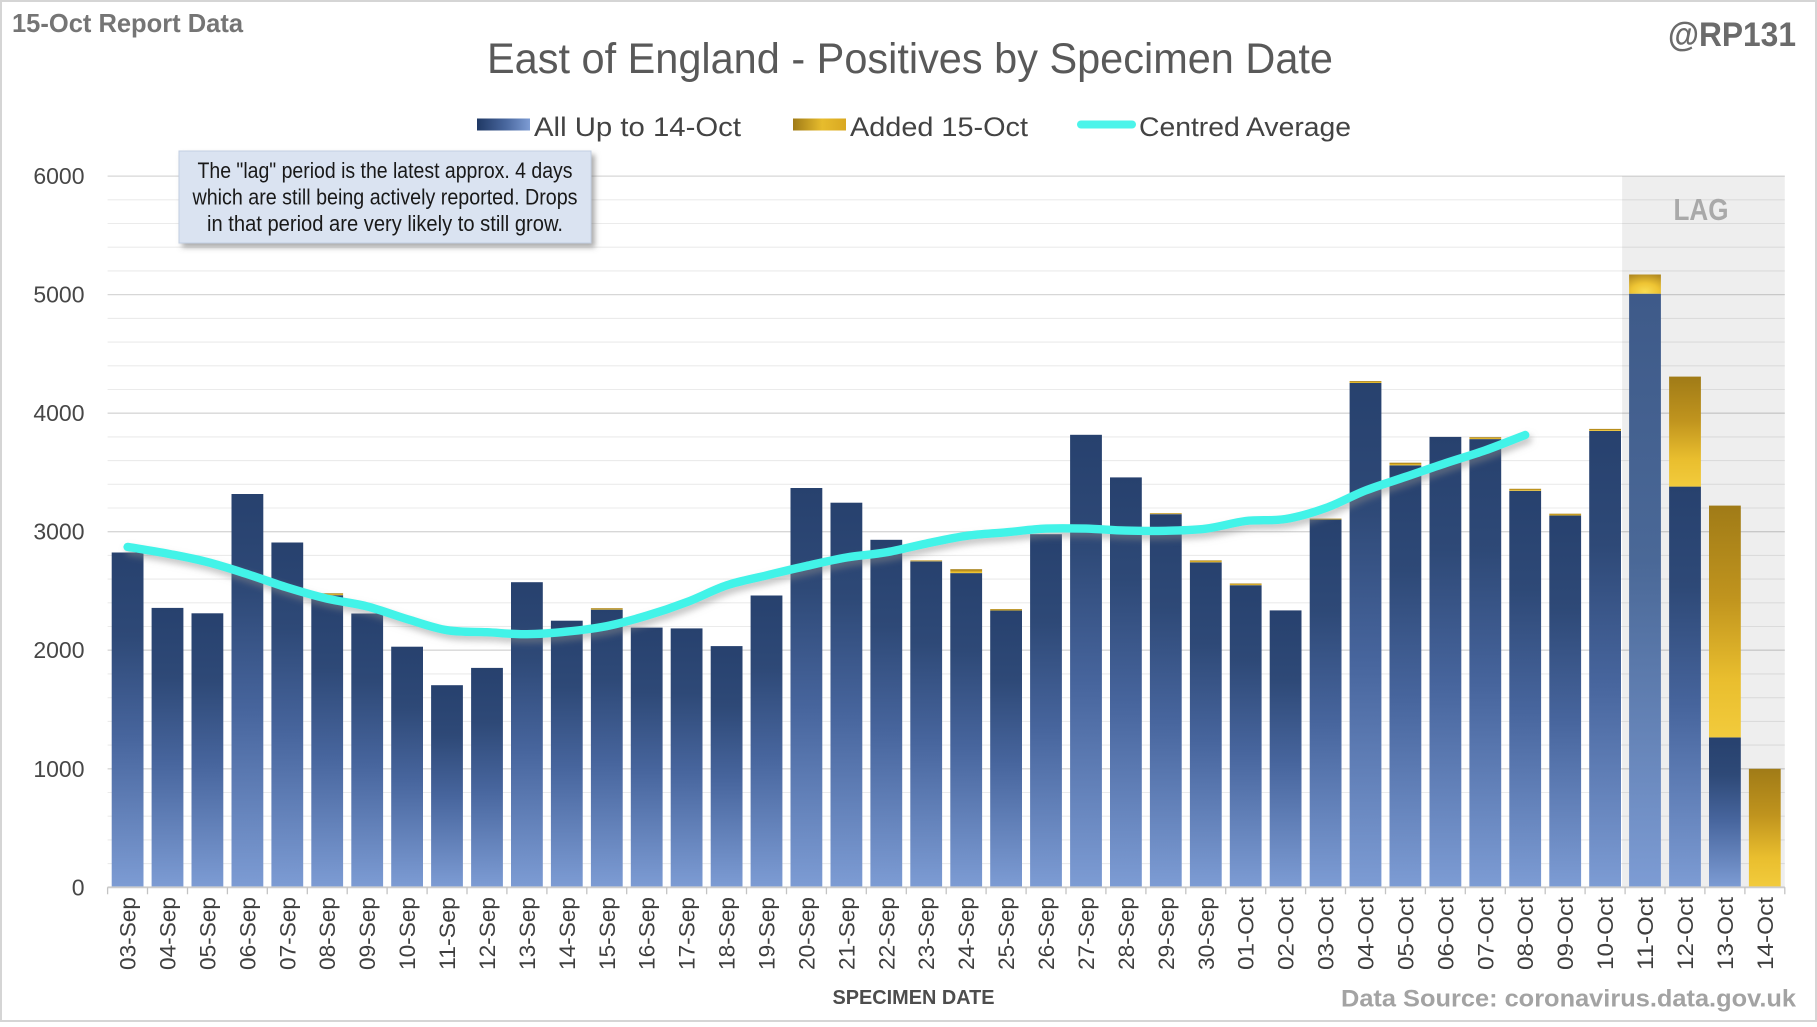  I want to click on svg-text: 11-Sep, so click(447, 933).